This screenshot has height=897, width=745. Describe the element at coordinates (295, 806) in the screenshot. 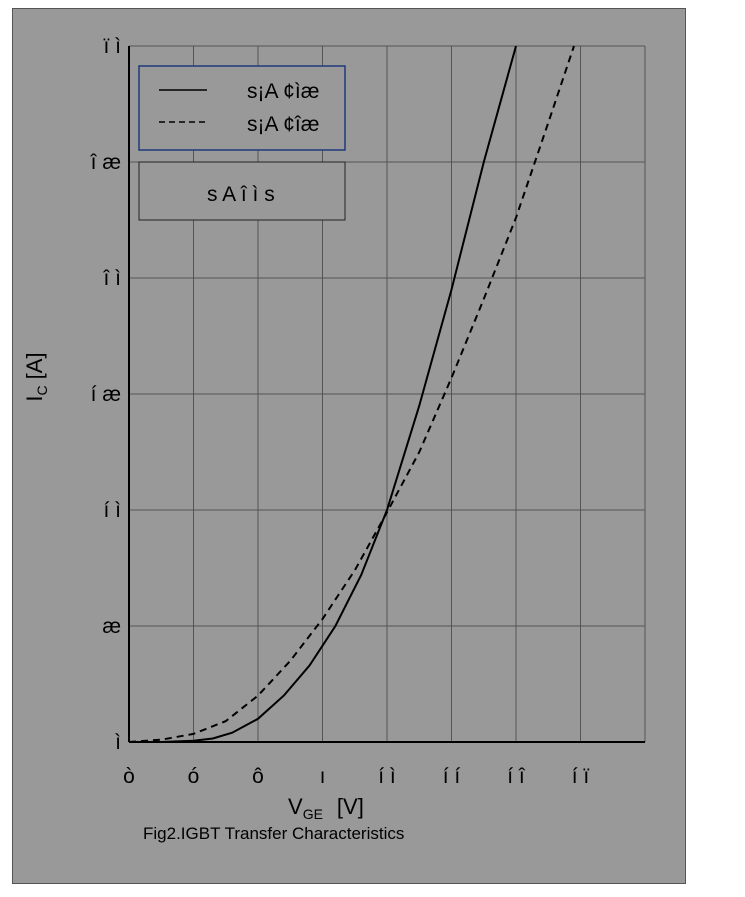

I see `x-axis-title-main: V` at that location.